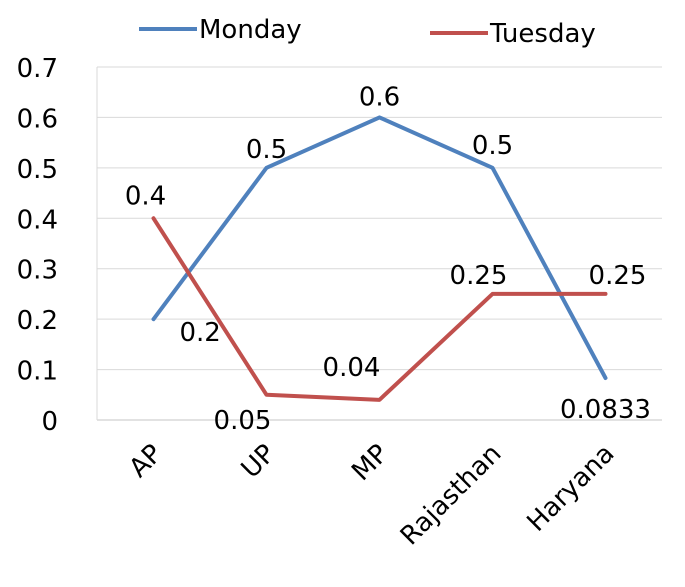 The image size is (685, 587). What do you see at coordinates (243, 421) in the screenshot?
I see `data-label-tuesday: 0.05` at bounding box center [243, 421].